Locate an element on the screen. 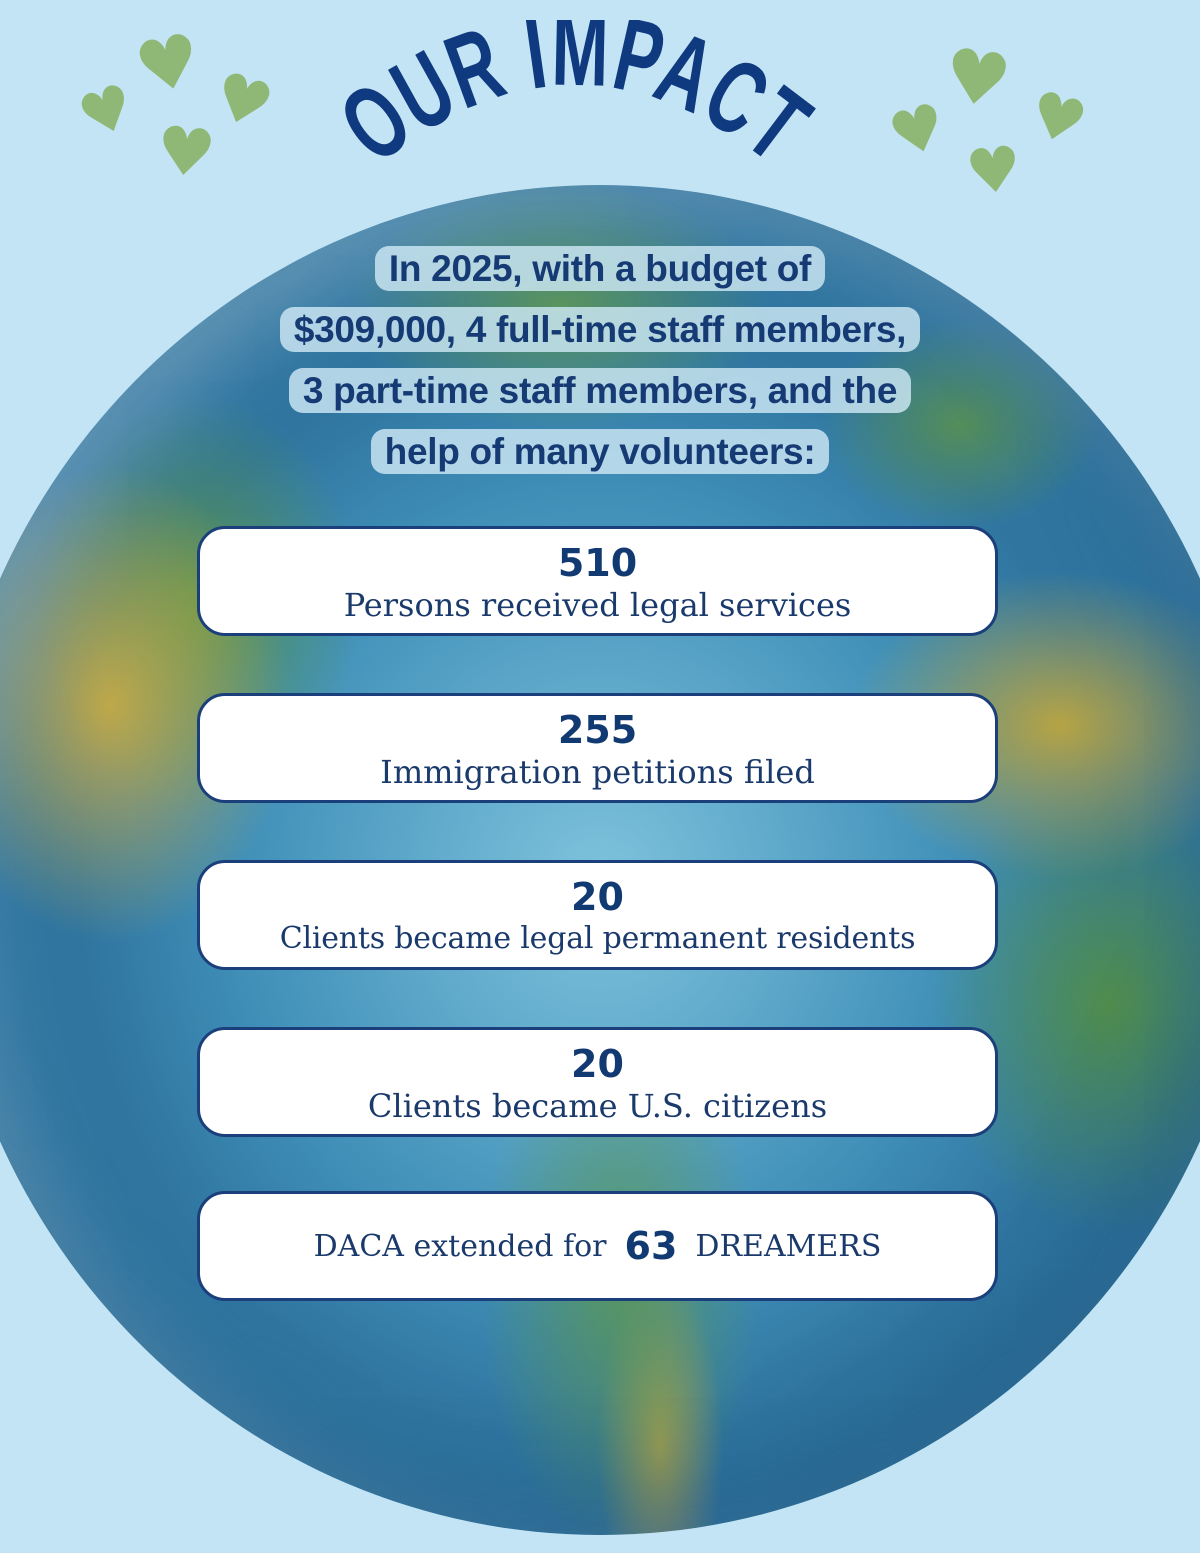 This screenshot has height=1553, width=1200. page-title: OUR IMPACT is located at coordinates (575, 102).